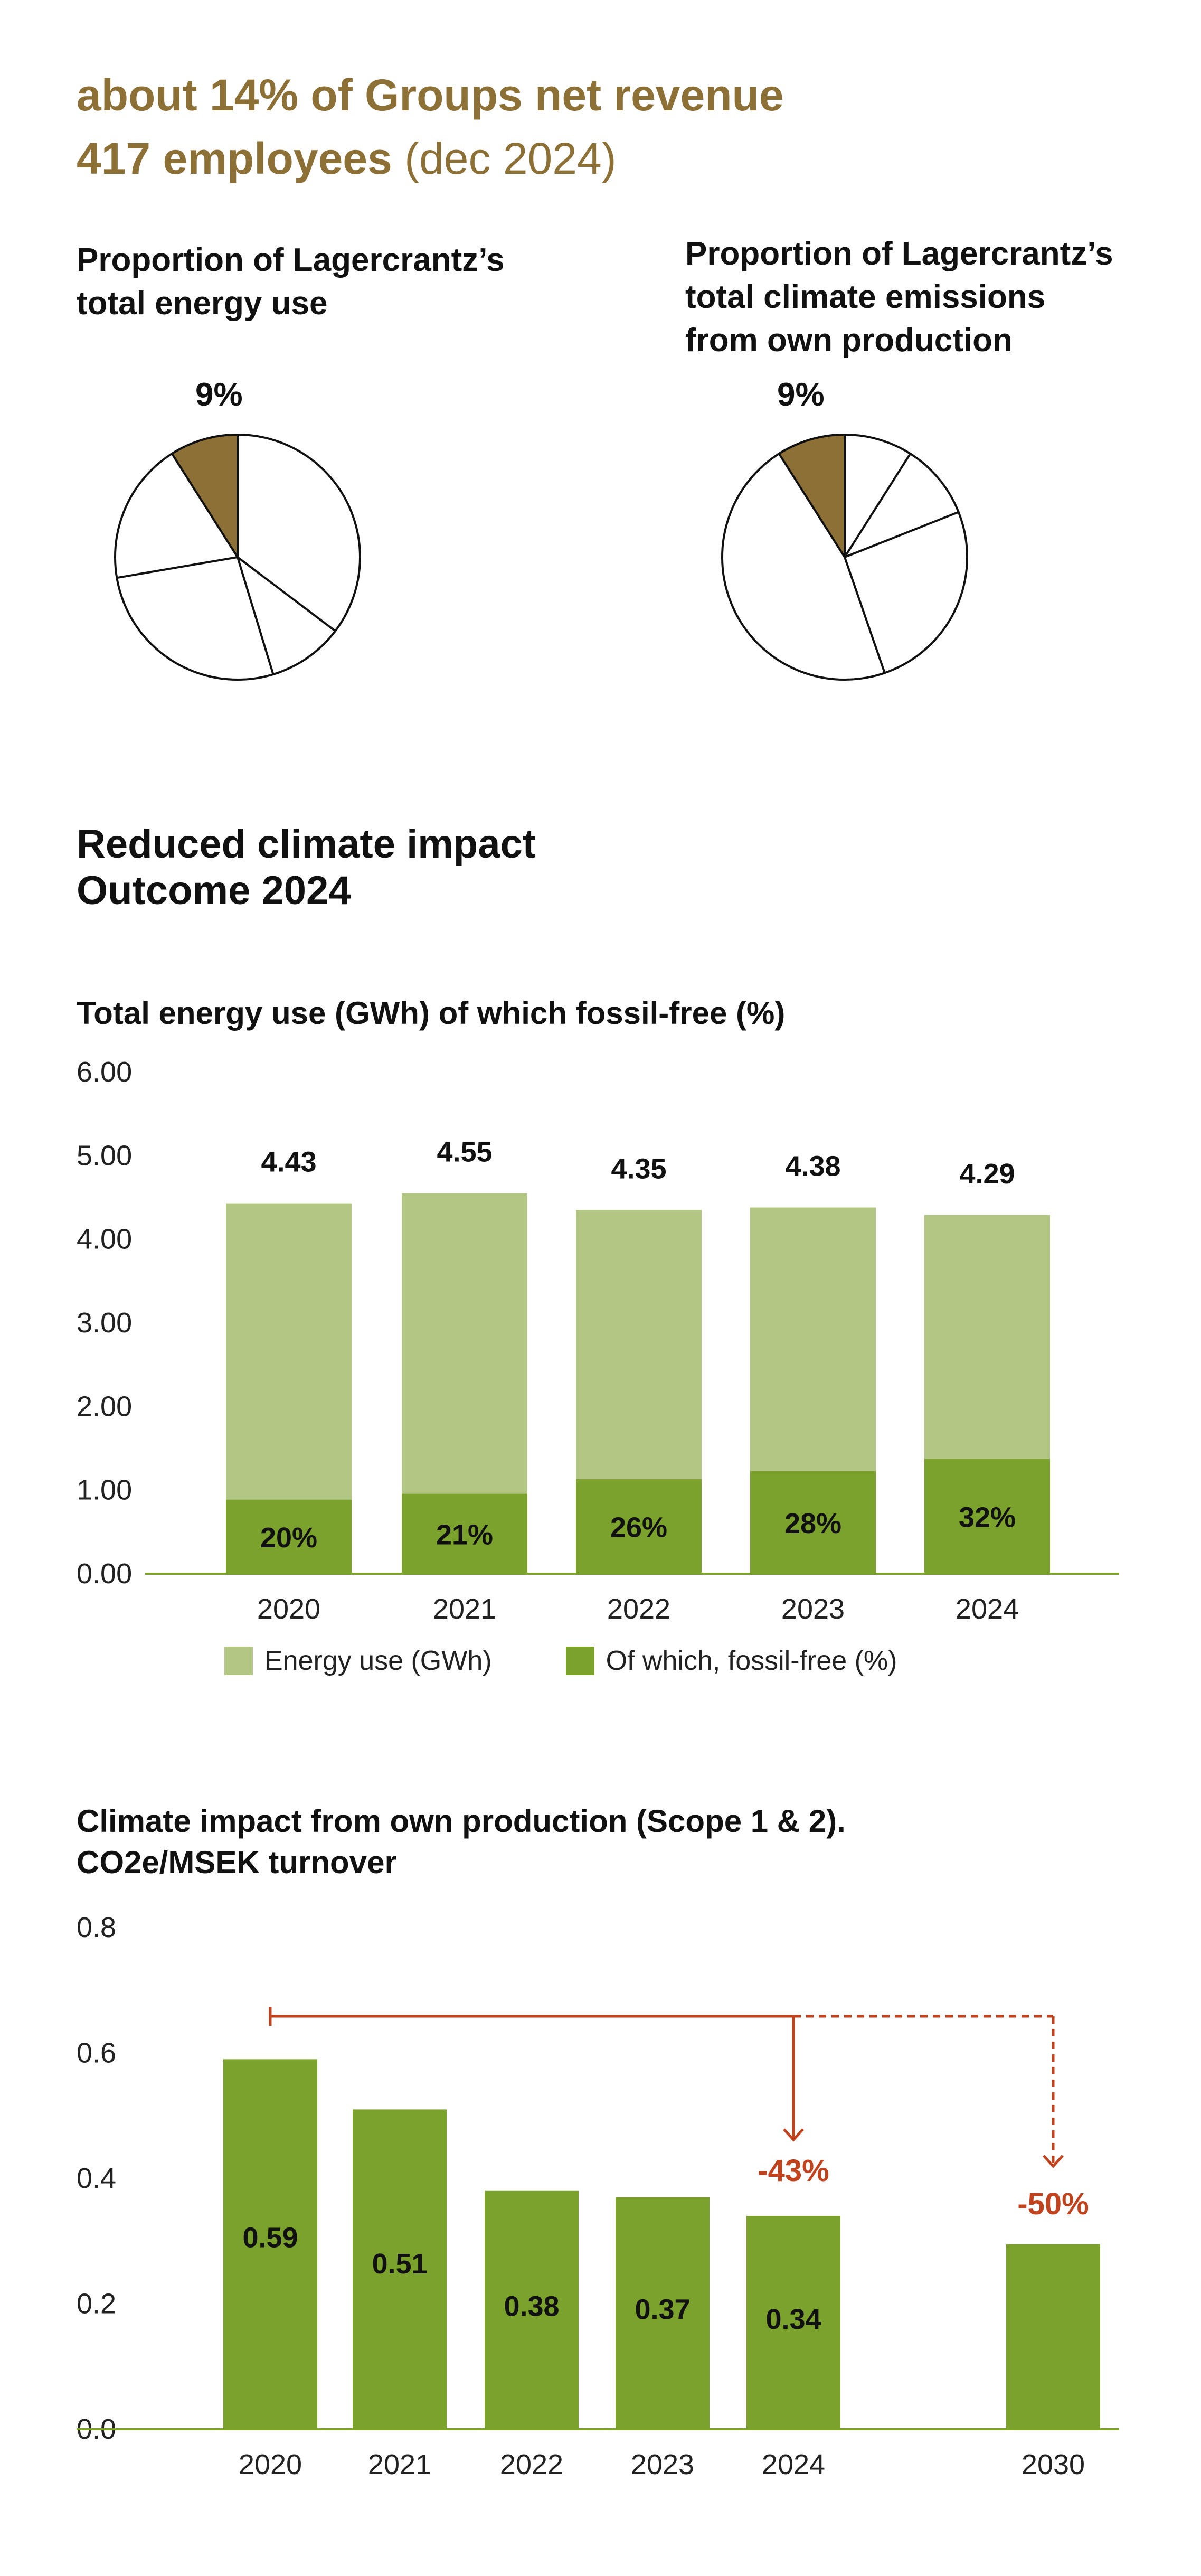 The image size is (1201, 2576). I want to click on section-title-line1: Reduced climate impact, so click(306, 844).